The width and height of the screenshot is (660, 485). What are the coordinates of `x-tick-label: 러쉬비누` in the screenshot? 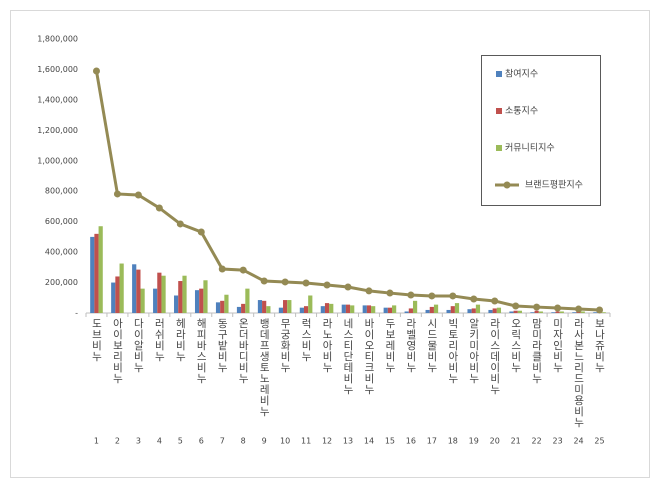 It's located at (159, 340).